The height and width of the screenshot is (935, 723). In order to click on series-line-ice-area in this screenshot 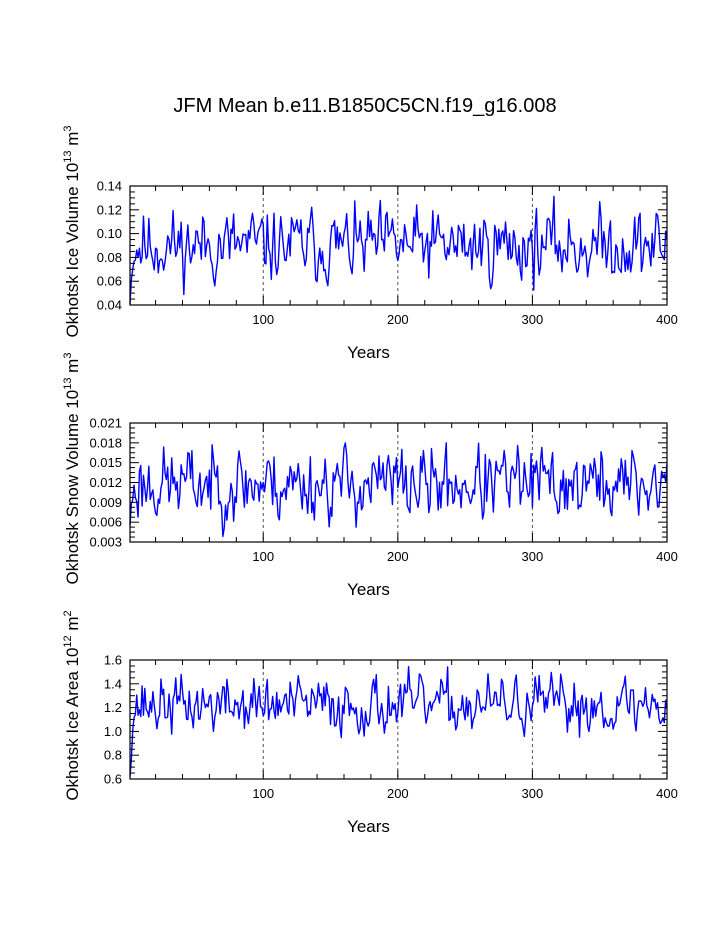, I will do `click(398, 721)`.